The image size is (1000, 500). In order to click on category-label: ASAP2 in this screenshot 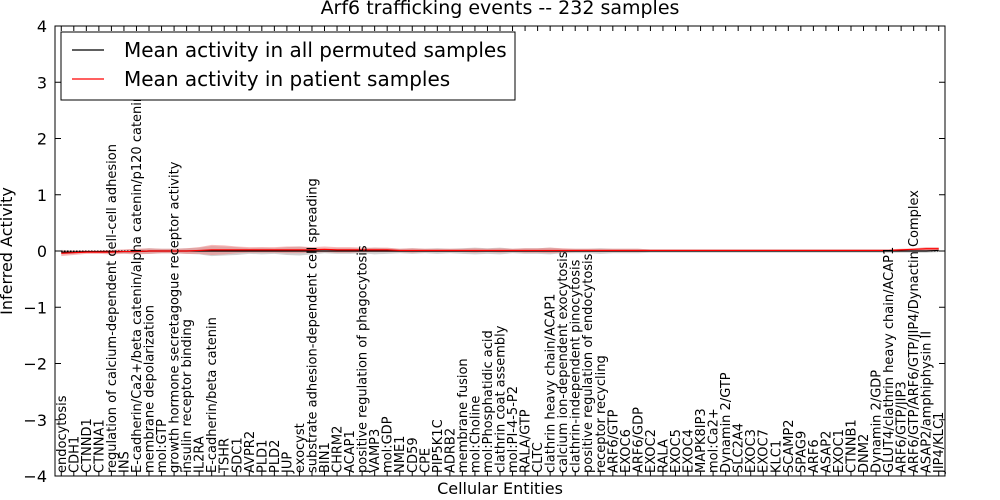, I will do `click(826, 452)`.